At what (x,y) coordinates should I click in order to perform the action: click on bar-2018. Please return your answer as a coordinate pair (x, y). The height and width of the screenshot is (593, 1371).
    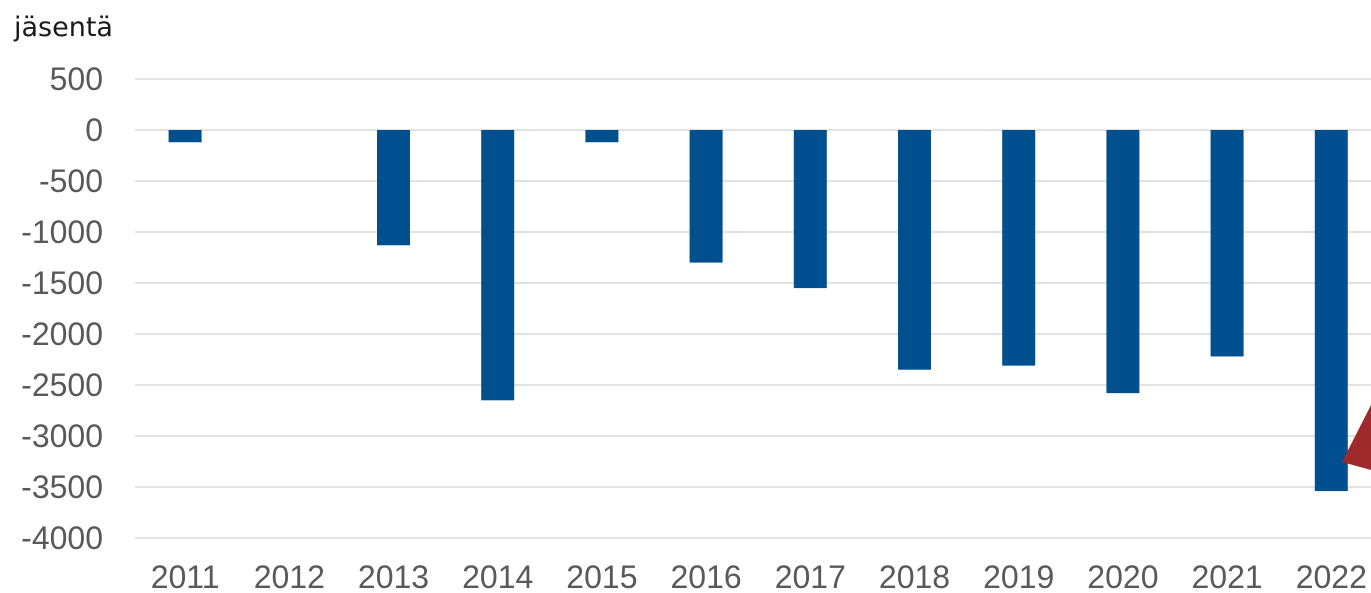
    Looking at the image, I should click on (914, 250).